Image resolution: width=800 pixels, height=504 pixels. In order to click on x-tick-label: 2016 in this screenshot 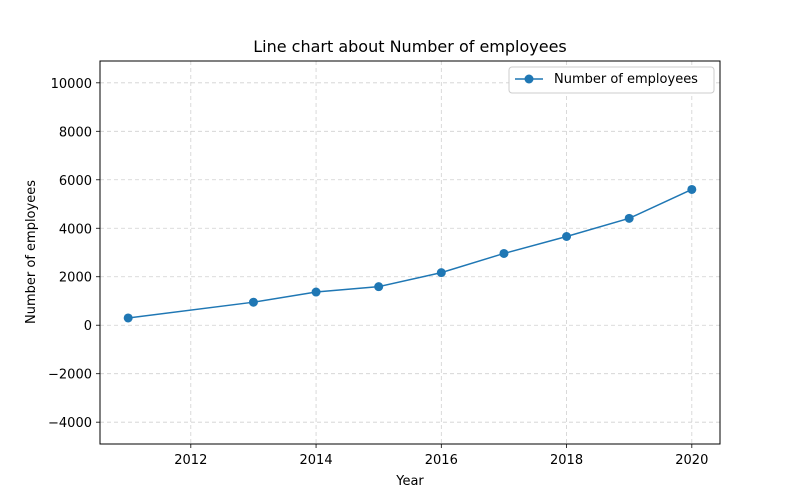, I will do `click(441, 460)`.